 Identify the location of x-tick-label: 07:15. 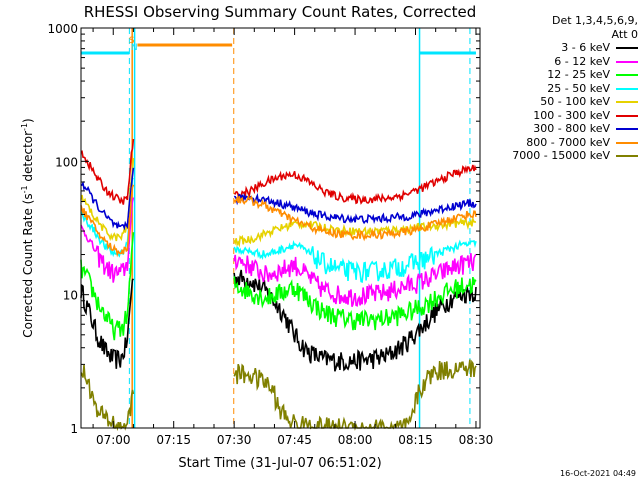
(173, 440).